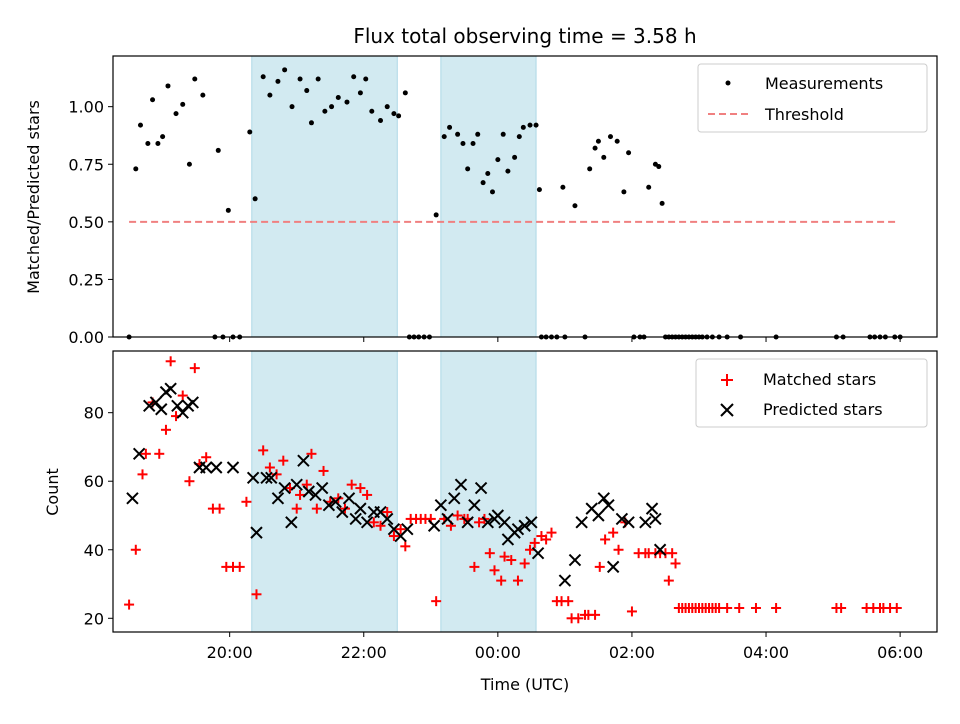  I want to click on top-y-ticks: 0.00 0.25 0.50 0.75 1.00, so click(90, 222).